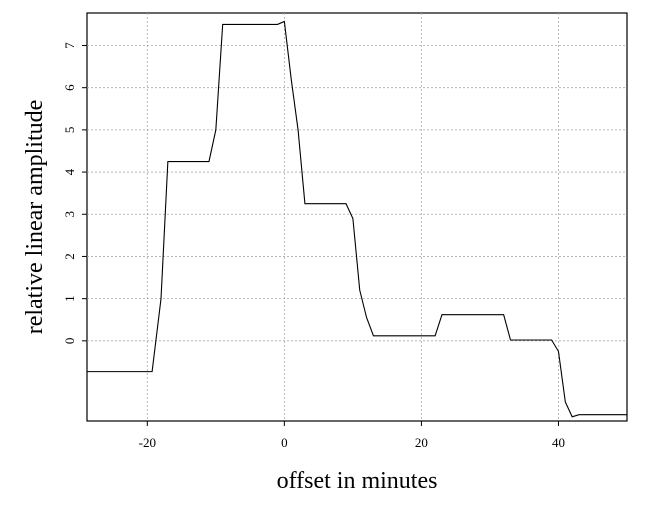 Image resolution: width=654 pixels, height=518 pixels. Describe the element at coordinates (69, 171) in the screenshot. I see `y-tick-label: 4` at that location.